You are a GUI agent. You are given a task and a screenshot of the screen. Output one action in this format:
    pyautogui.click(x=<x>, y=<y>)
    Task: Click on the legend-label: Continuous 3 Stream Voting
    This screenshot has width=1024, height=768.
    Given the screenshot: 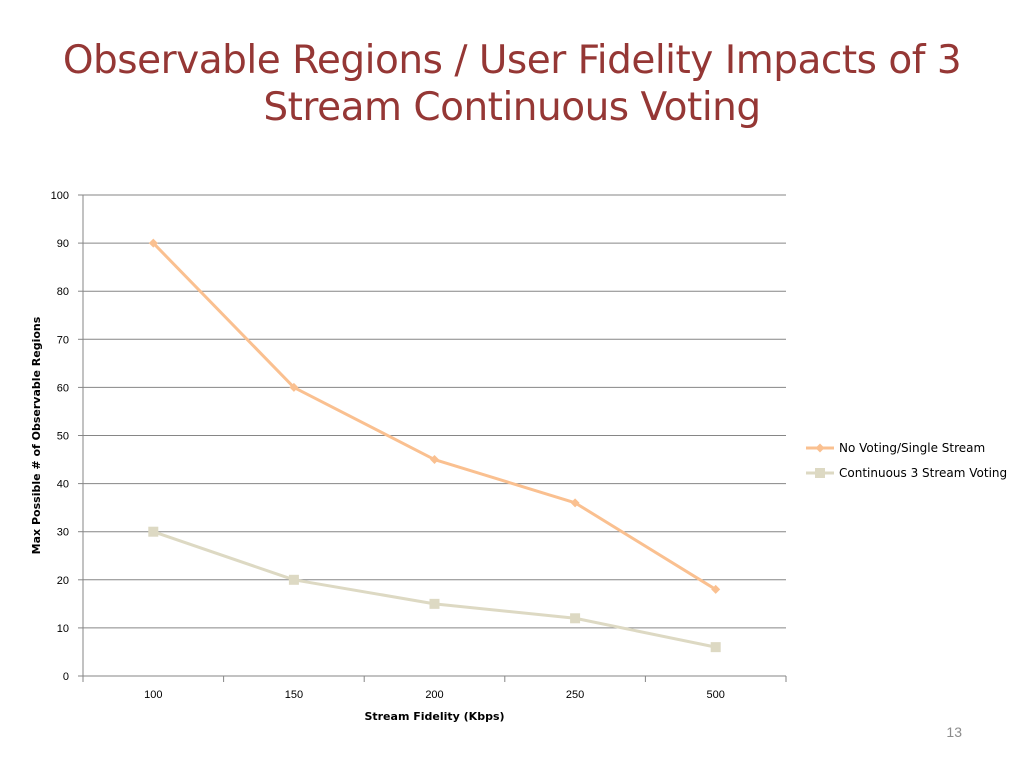 What is the action you would take?
    pyautogui.click(x=923, y=473)
    